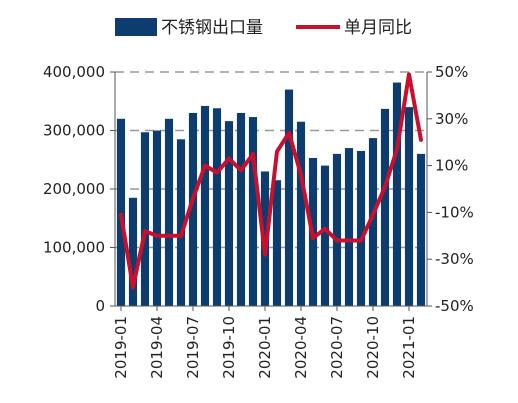  What do you see at coordinates (74, 248) in the screenshot?
I see `y-left-tick-label: 100,000` at bounding box center [74, 248].